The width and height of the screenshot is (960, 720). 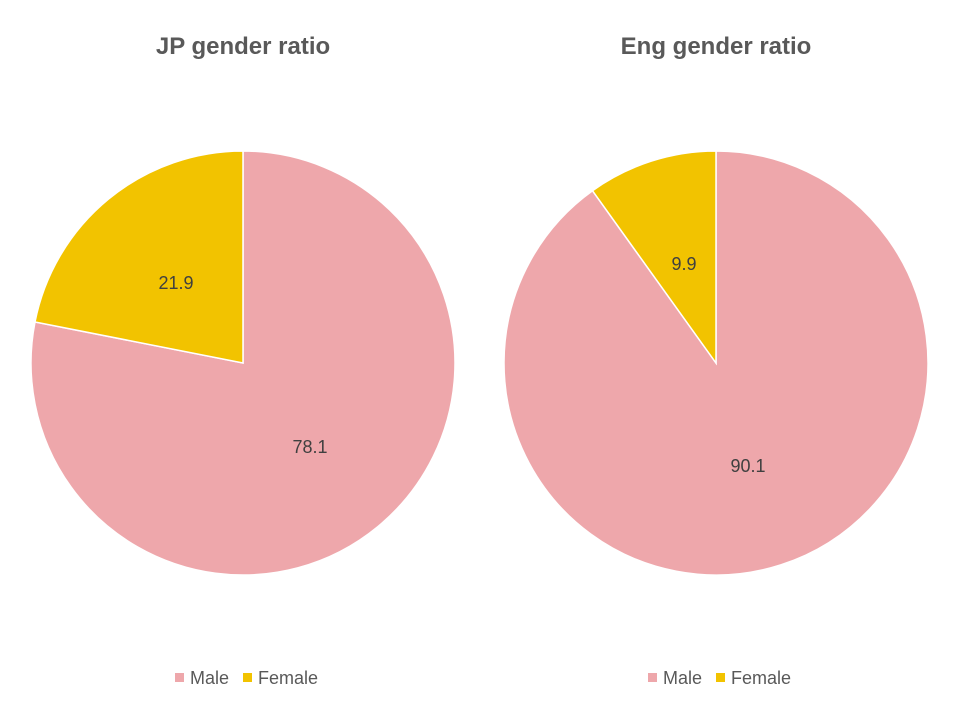 I want to click on eng-chart-title: Eng gender ratio, so click(x=716, y=46).